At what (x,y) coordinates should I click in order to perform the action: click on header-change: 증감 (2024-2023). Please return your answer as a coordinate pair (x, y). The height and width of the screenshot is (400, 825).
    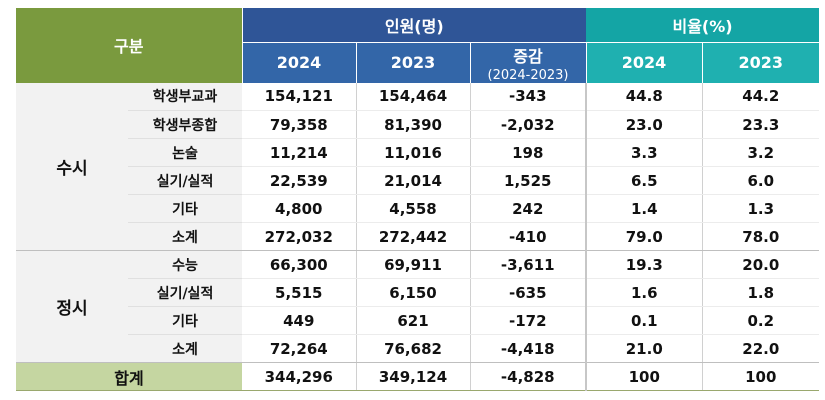
    Looking at the image, I should click on (528, 62).